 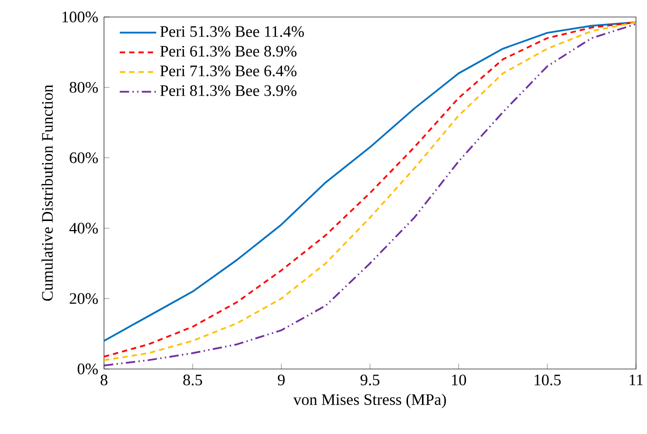 I want to click on x-tick-label: 11, so click(x=636, y=380).